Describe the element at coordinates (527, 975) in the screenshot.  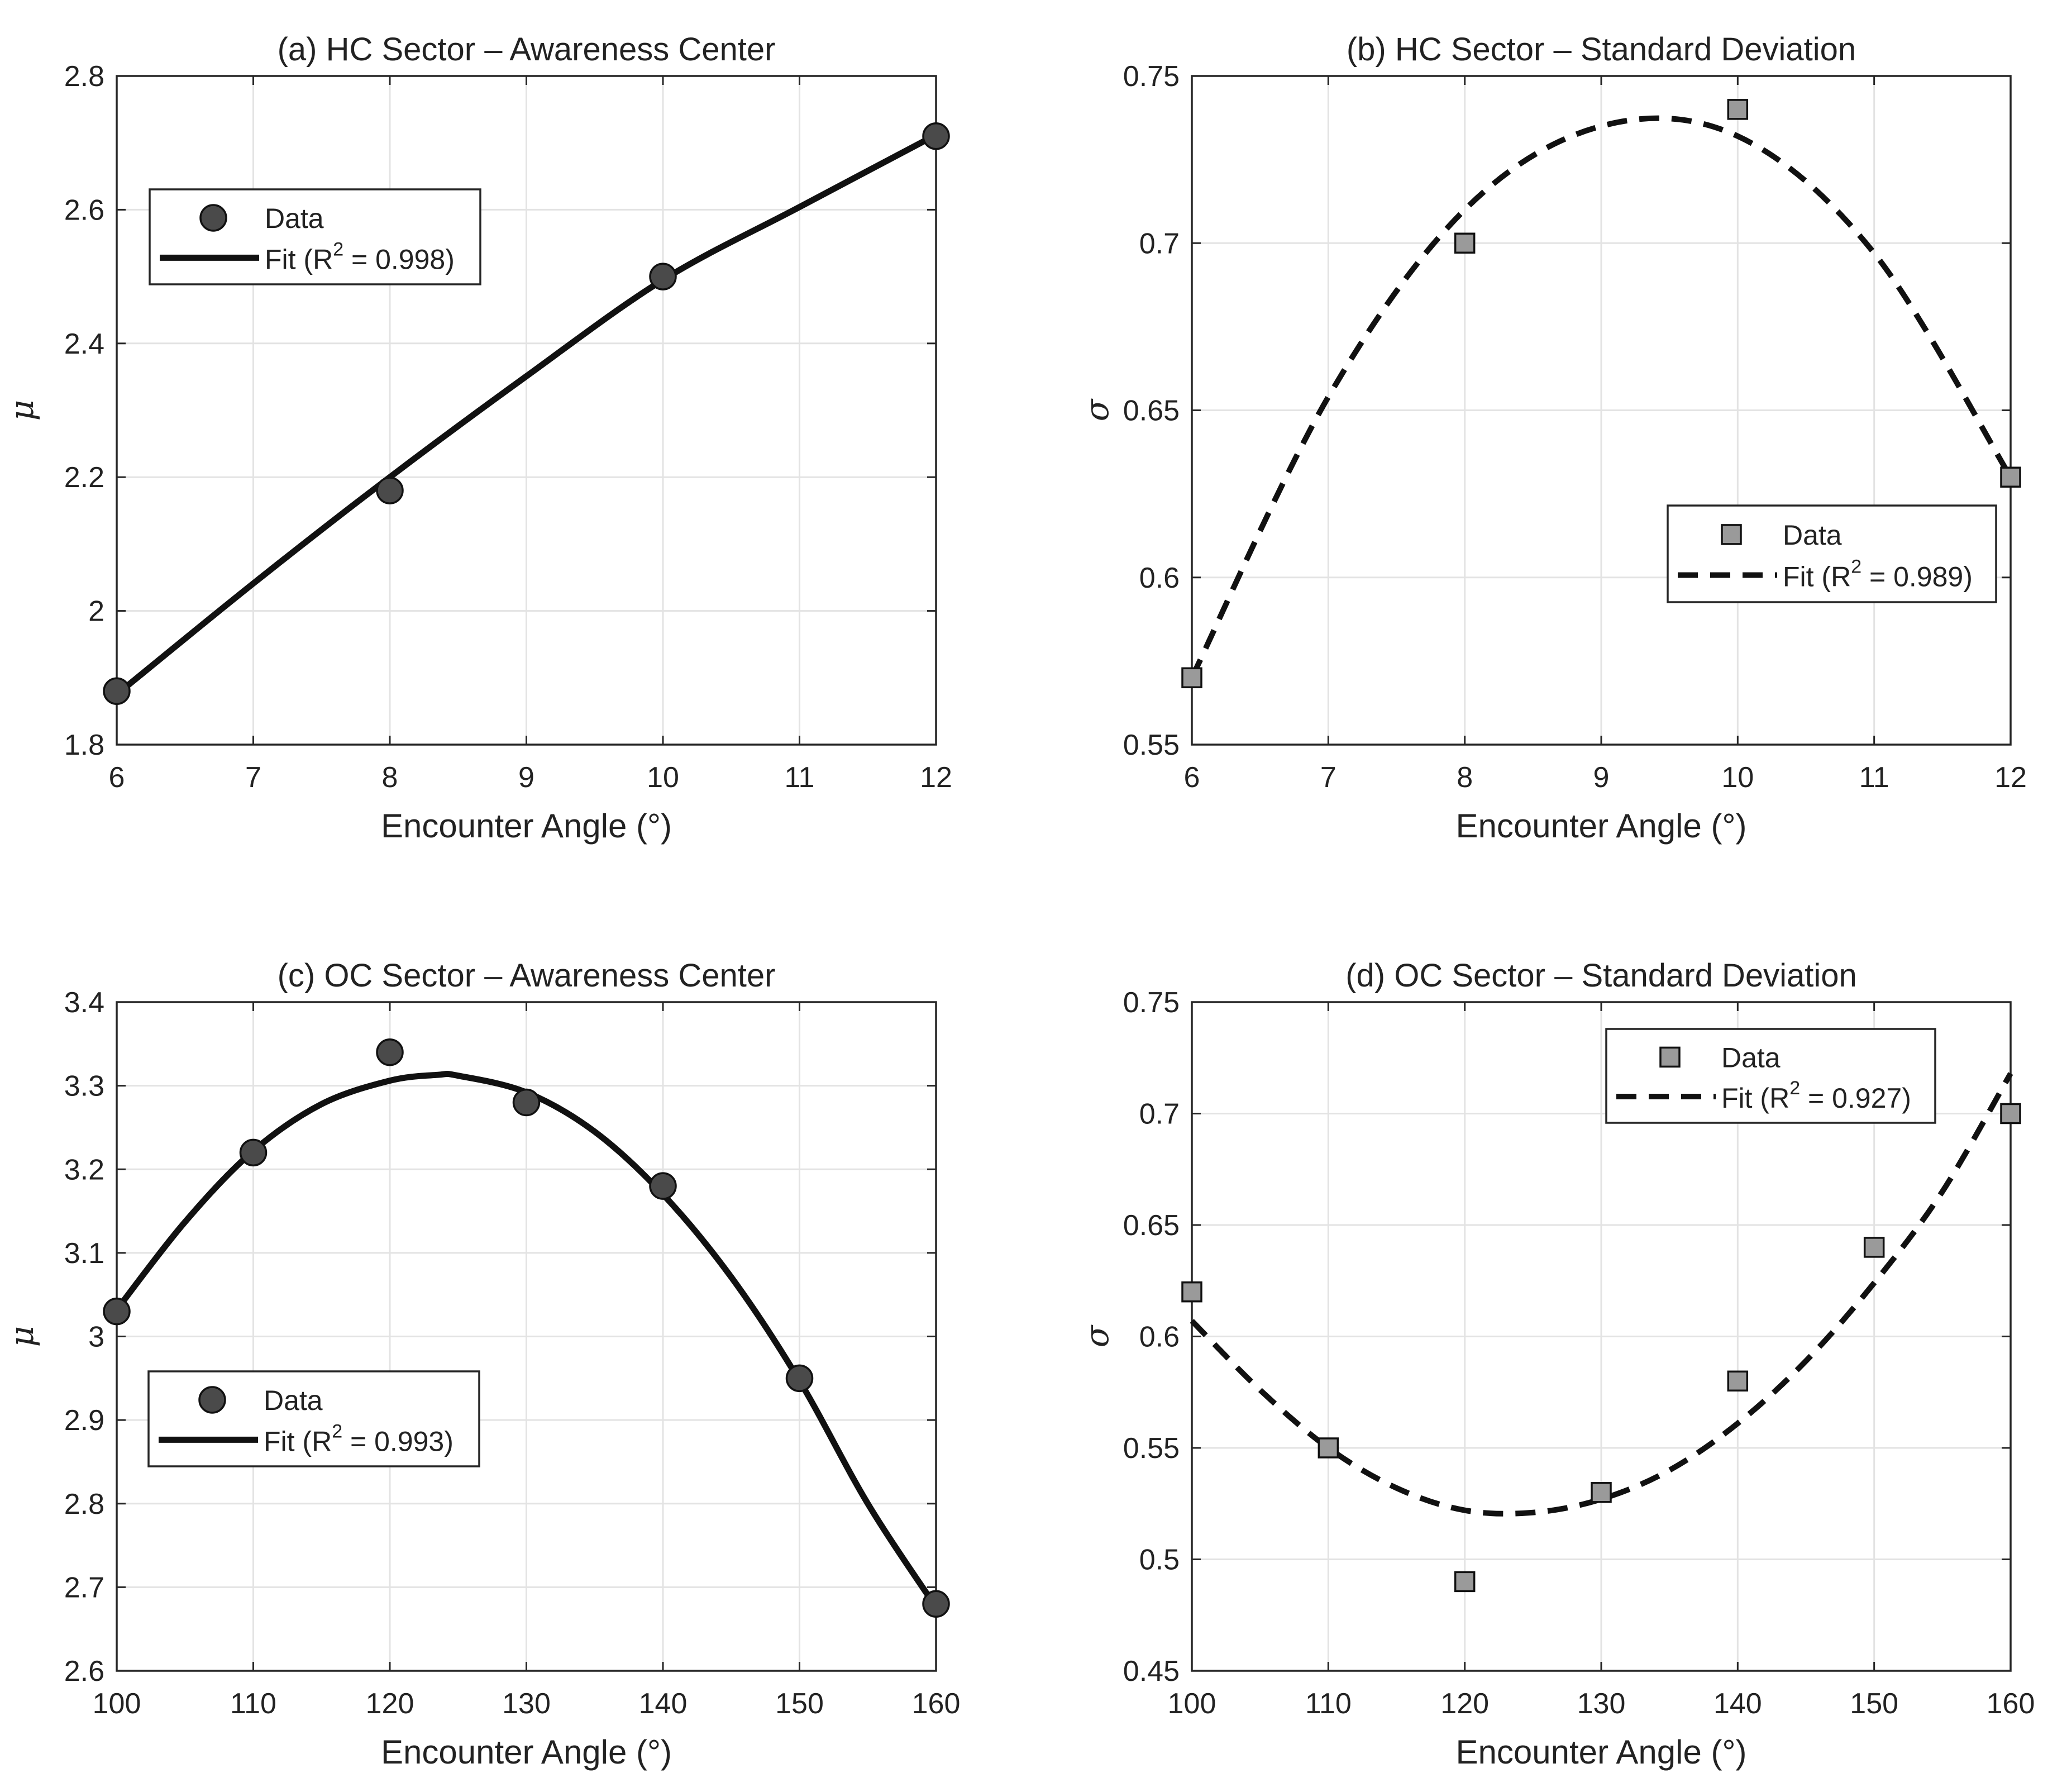
I see `chart-title: (c) OC Sector – Awareness Center` at that location.